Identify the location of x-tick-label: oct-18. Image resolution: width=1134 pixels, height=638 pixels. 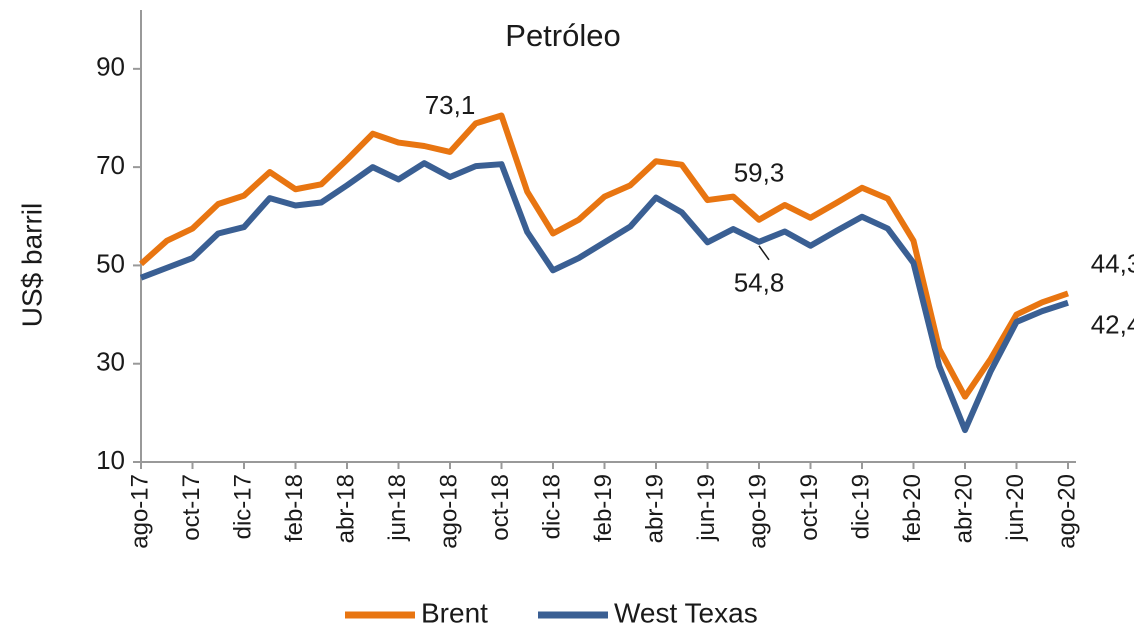
(500, 507).